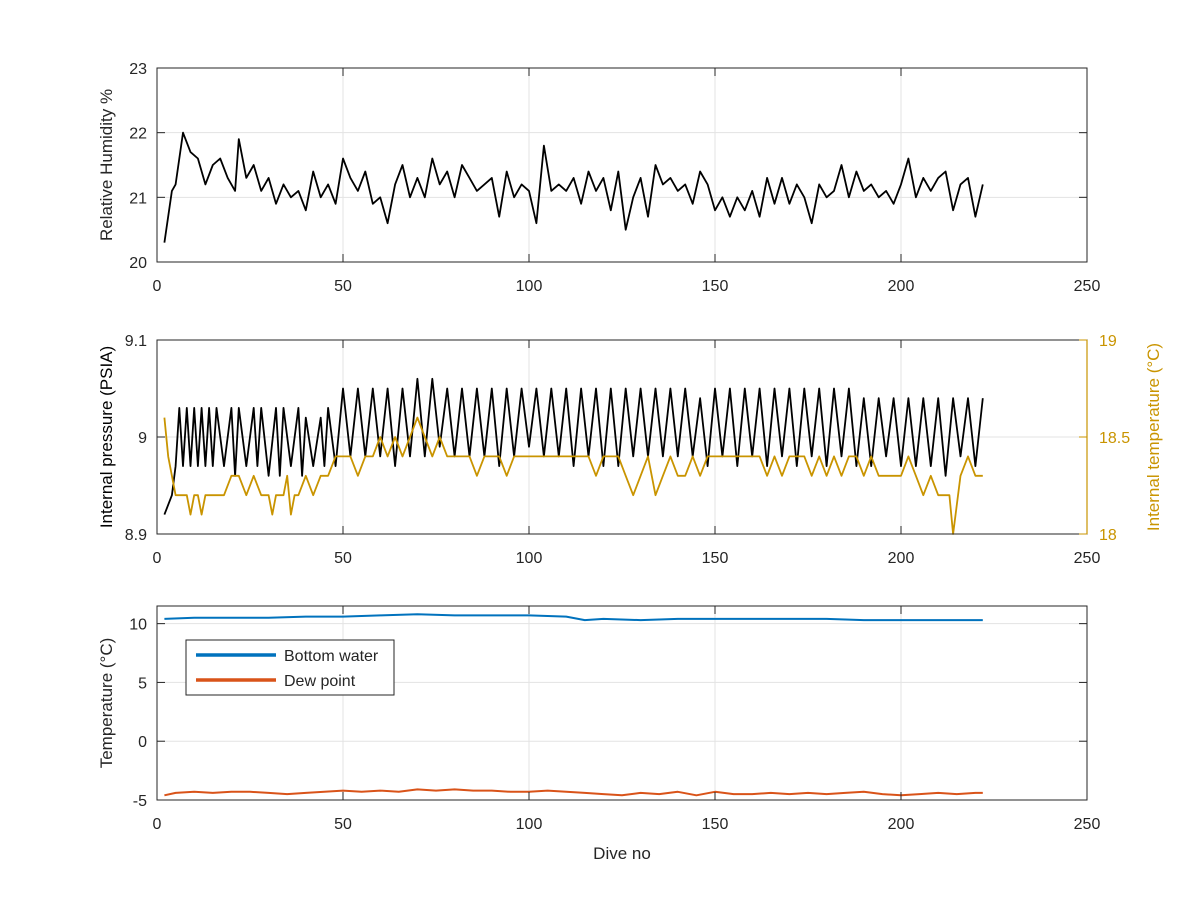 This screenshot has height=900, width=1200. I want to click on y-tick-label: 21, so click(138, 198).